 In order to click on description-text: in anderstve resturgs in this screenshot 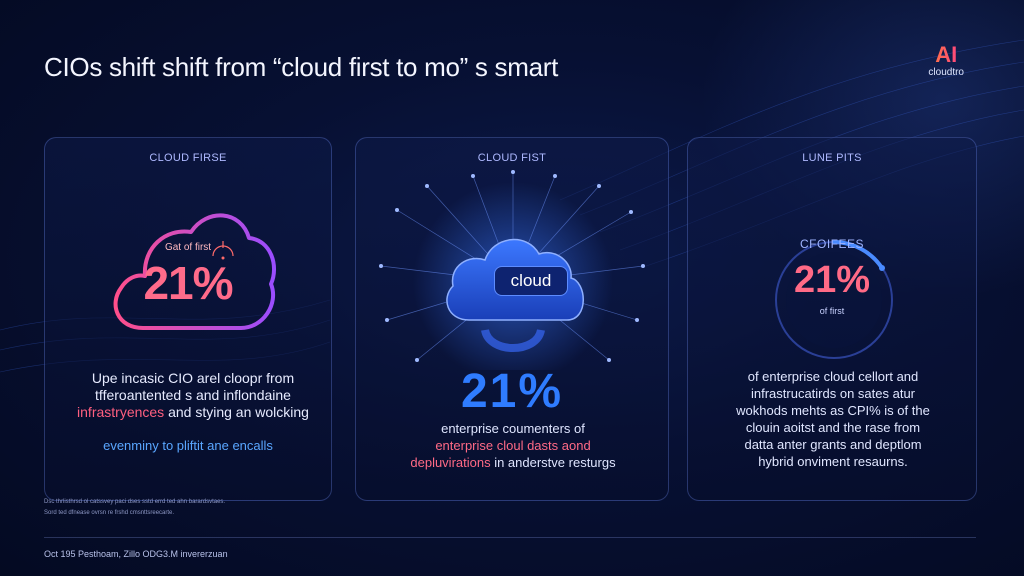, I will do `click(553, 462)`.